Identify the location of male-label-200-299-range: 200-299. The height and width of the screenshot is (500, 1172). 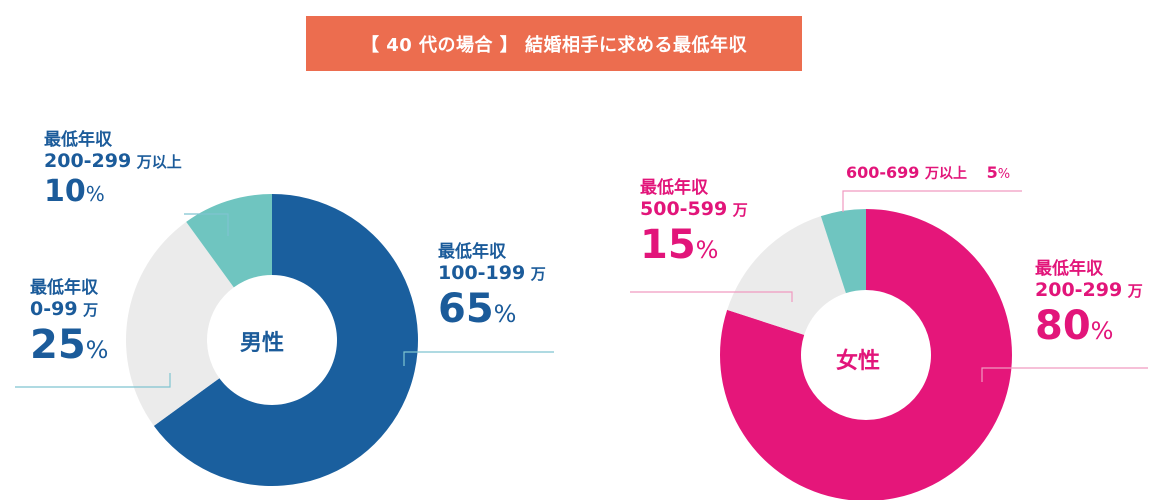
(88, 161).